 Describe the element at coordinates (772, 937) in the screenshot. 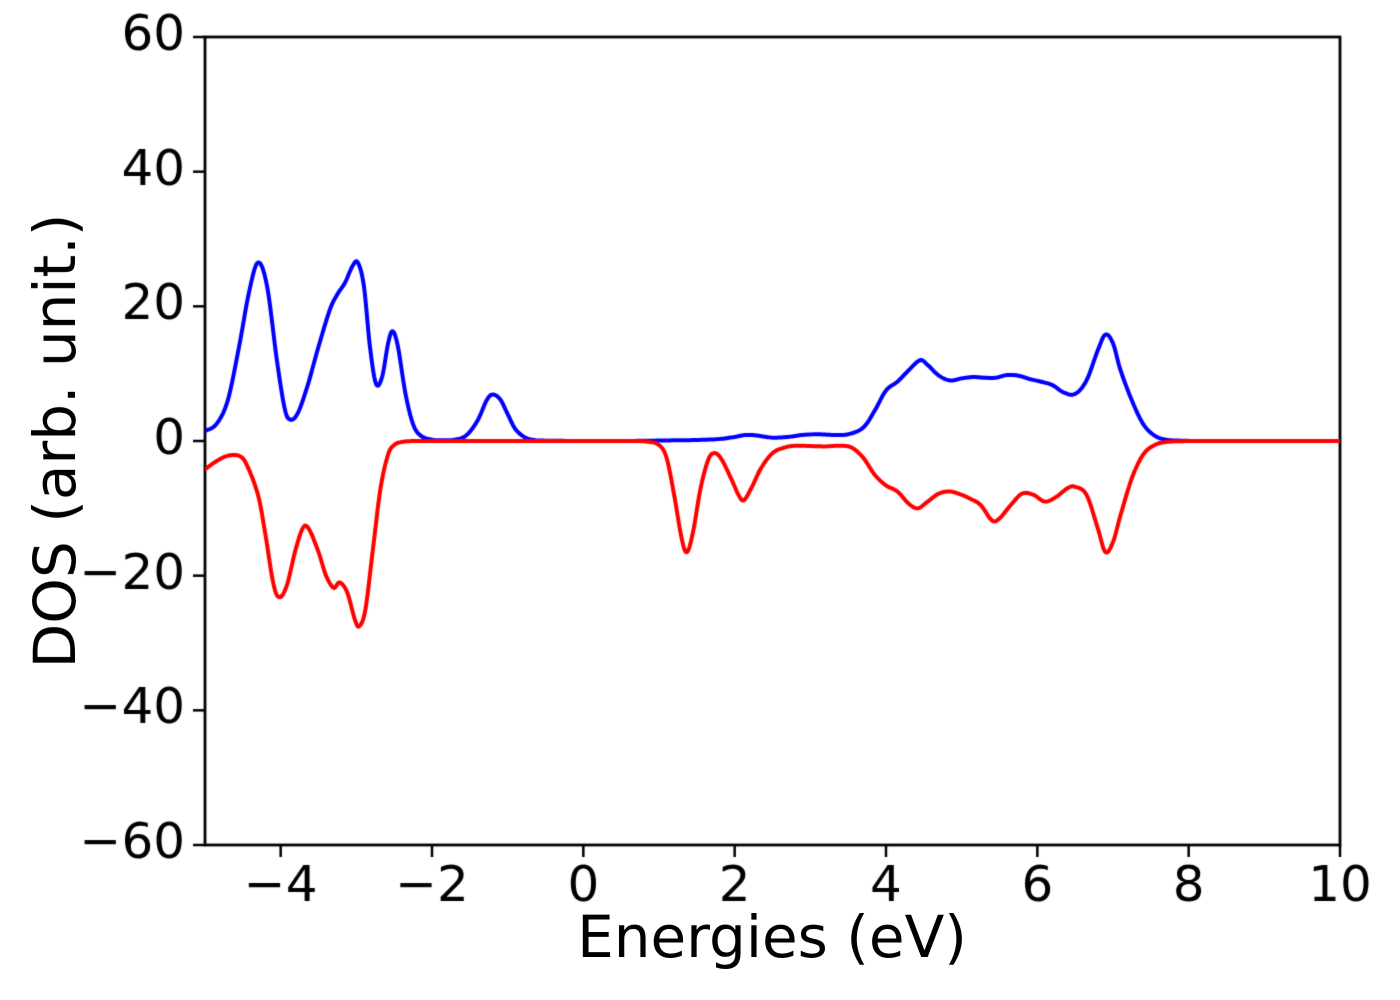

I see `x-axis-label: Energies (eV)` at that location.